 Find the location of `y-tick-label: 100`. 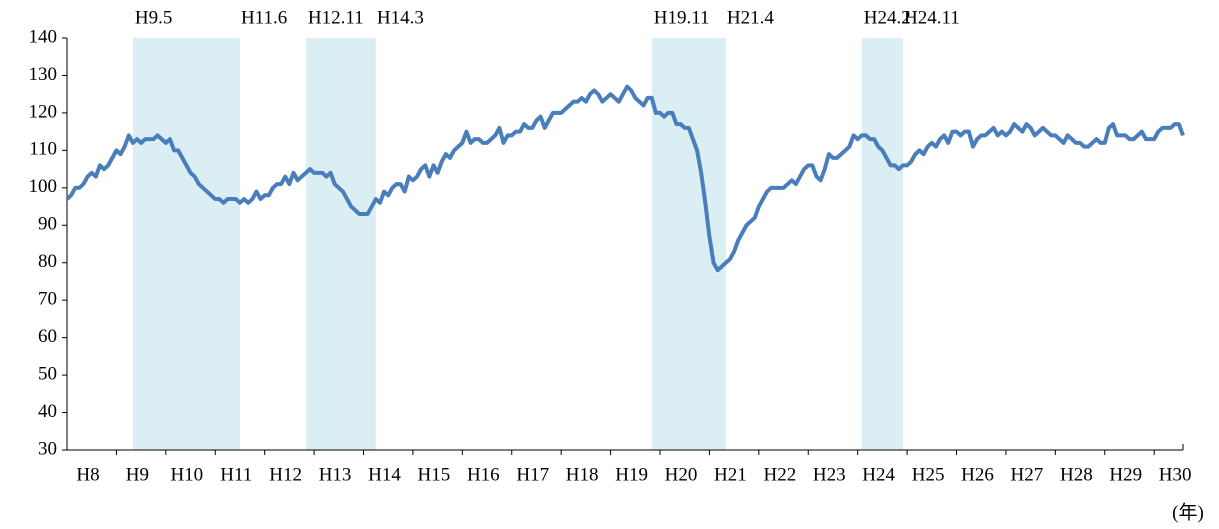

y-tick-label: 100 is located at coordinates (43, 186).